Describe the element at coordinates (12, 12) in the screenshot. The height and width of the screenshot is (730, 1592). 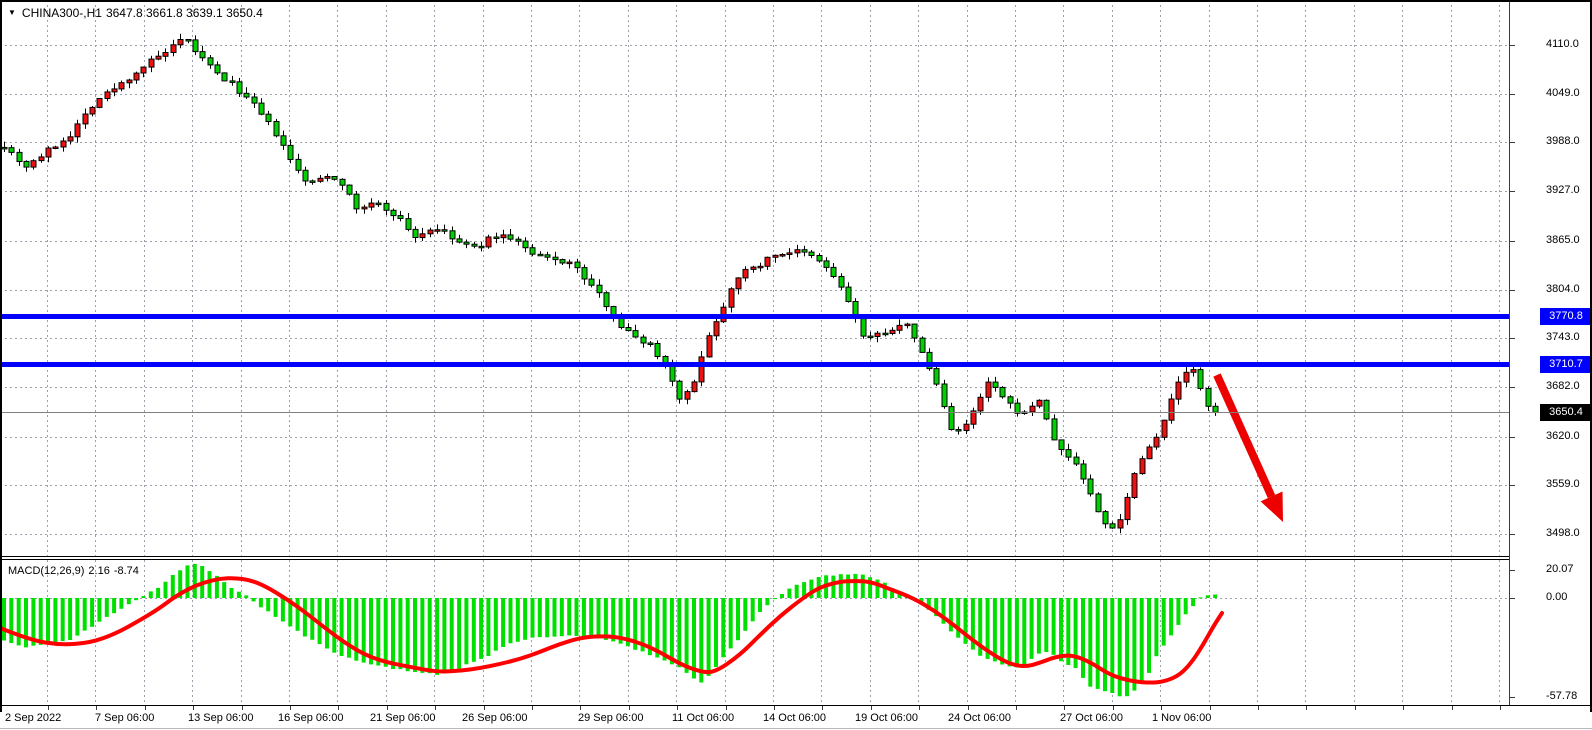
I see `symbol-dropdown-icon: ▼` at that location.